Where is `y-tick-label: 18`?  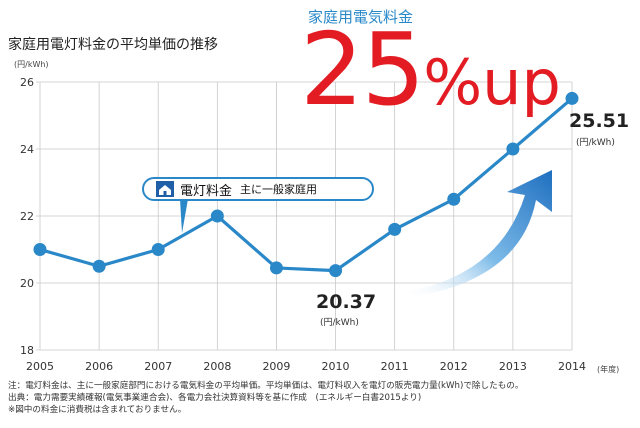 y-tick-label: 18 is located at coordinates (27, 350).